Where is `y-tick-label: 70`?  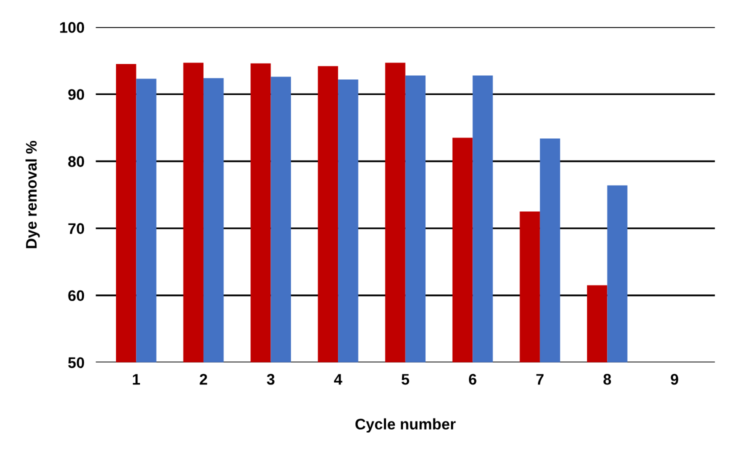
y-tick-label: 70 is located at coordinates (76, 228).